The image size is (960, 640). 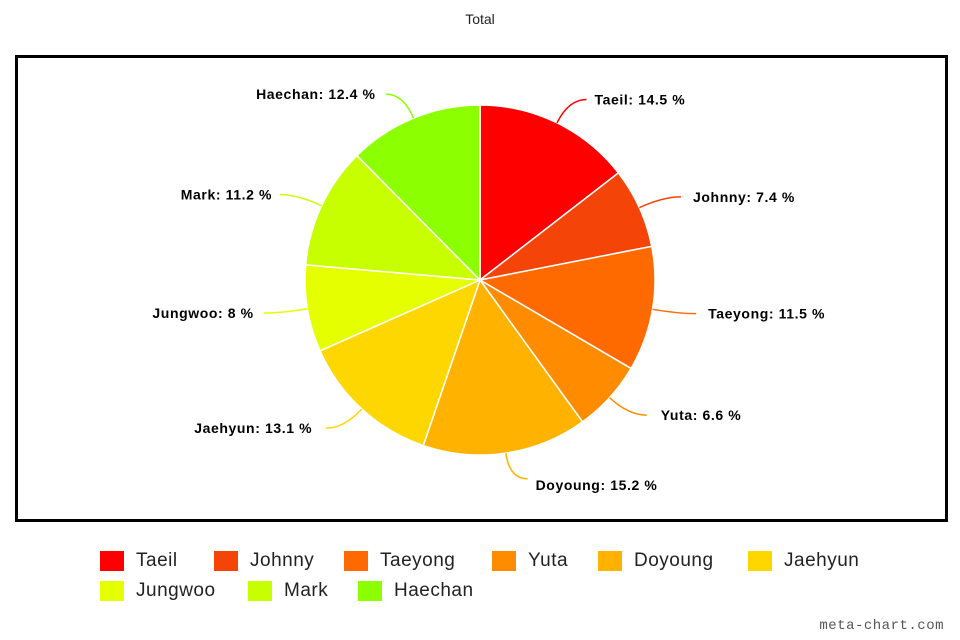 I want to click on data-label-mark: Mark: 11.2 %, so click(x=226, y=195).